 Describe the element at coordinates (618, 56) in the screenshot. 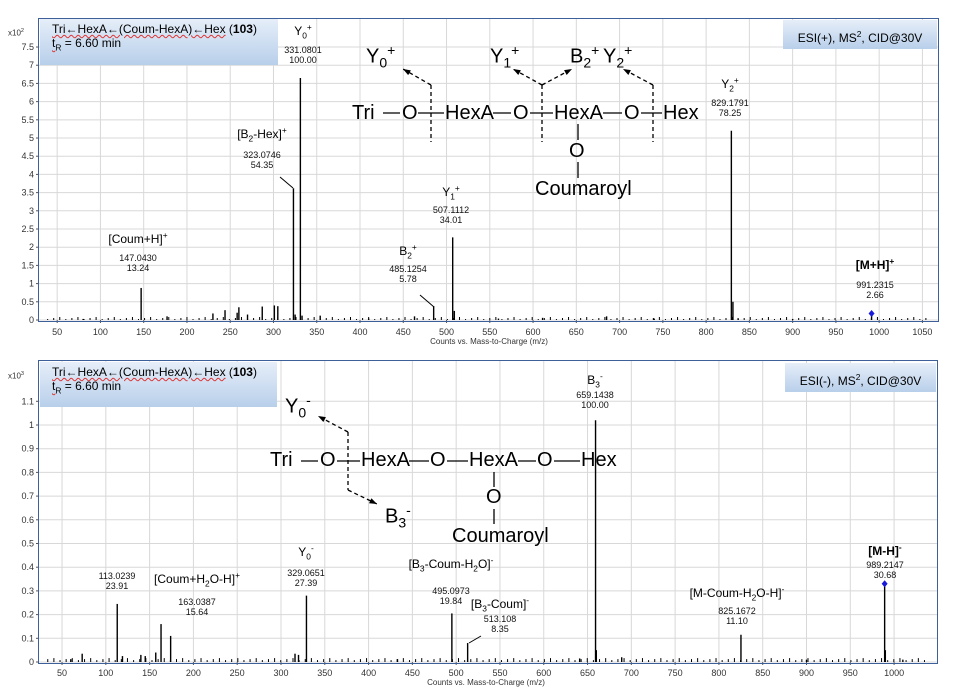

I see `fragment-label: Y2+` at that location.